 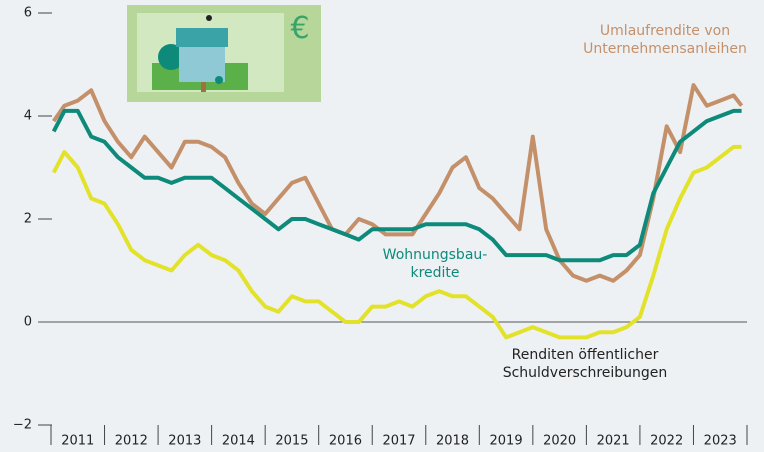 I want to click on x-tick-label: 2020, so click(x=559, y=441).